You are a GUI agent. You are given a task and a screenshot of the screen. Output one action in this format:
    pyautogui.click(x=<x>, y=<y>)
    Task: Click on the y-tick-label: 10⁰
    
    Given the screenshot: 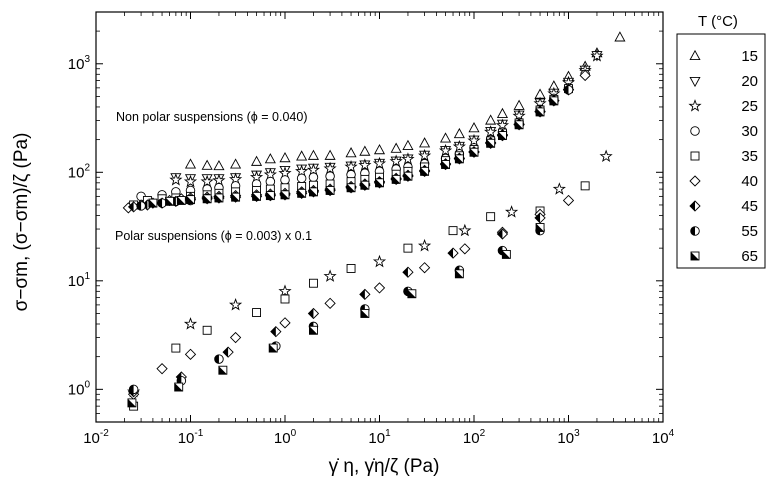 What is the action you would take?
    pyautogui.click(x=79, y=388)
    